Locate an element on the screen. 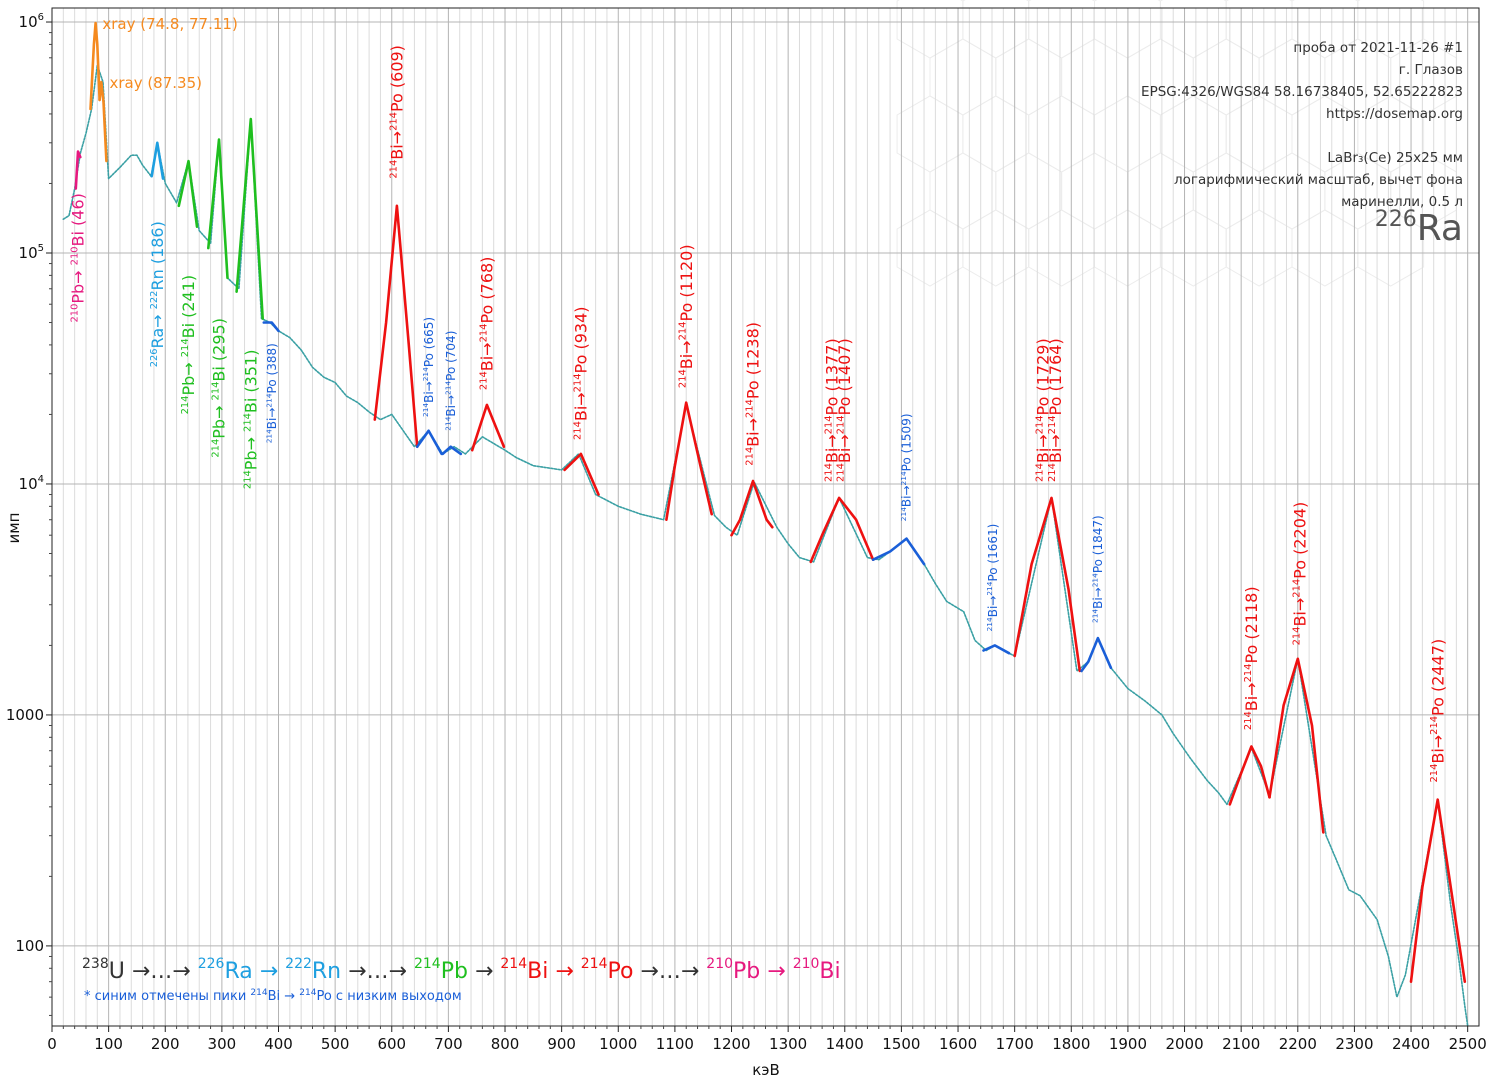 The width and height of the screenshot is (1491, 1080). series-bi2204 is located at coordinates (1296, 745).